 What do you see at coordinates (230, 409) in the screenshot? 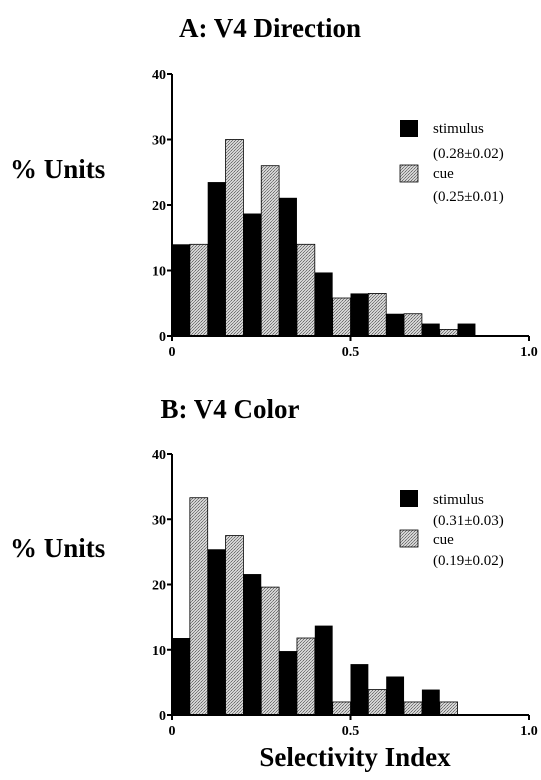
I see `panel-b-title: B: V4 Color` at bounding box center [230, 409].